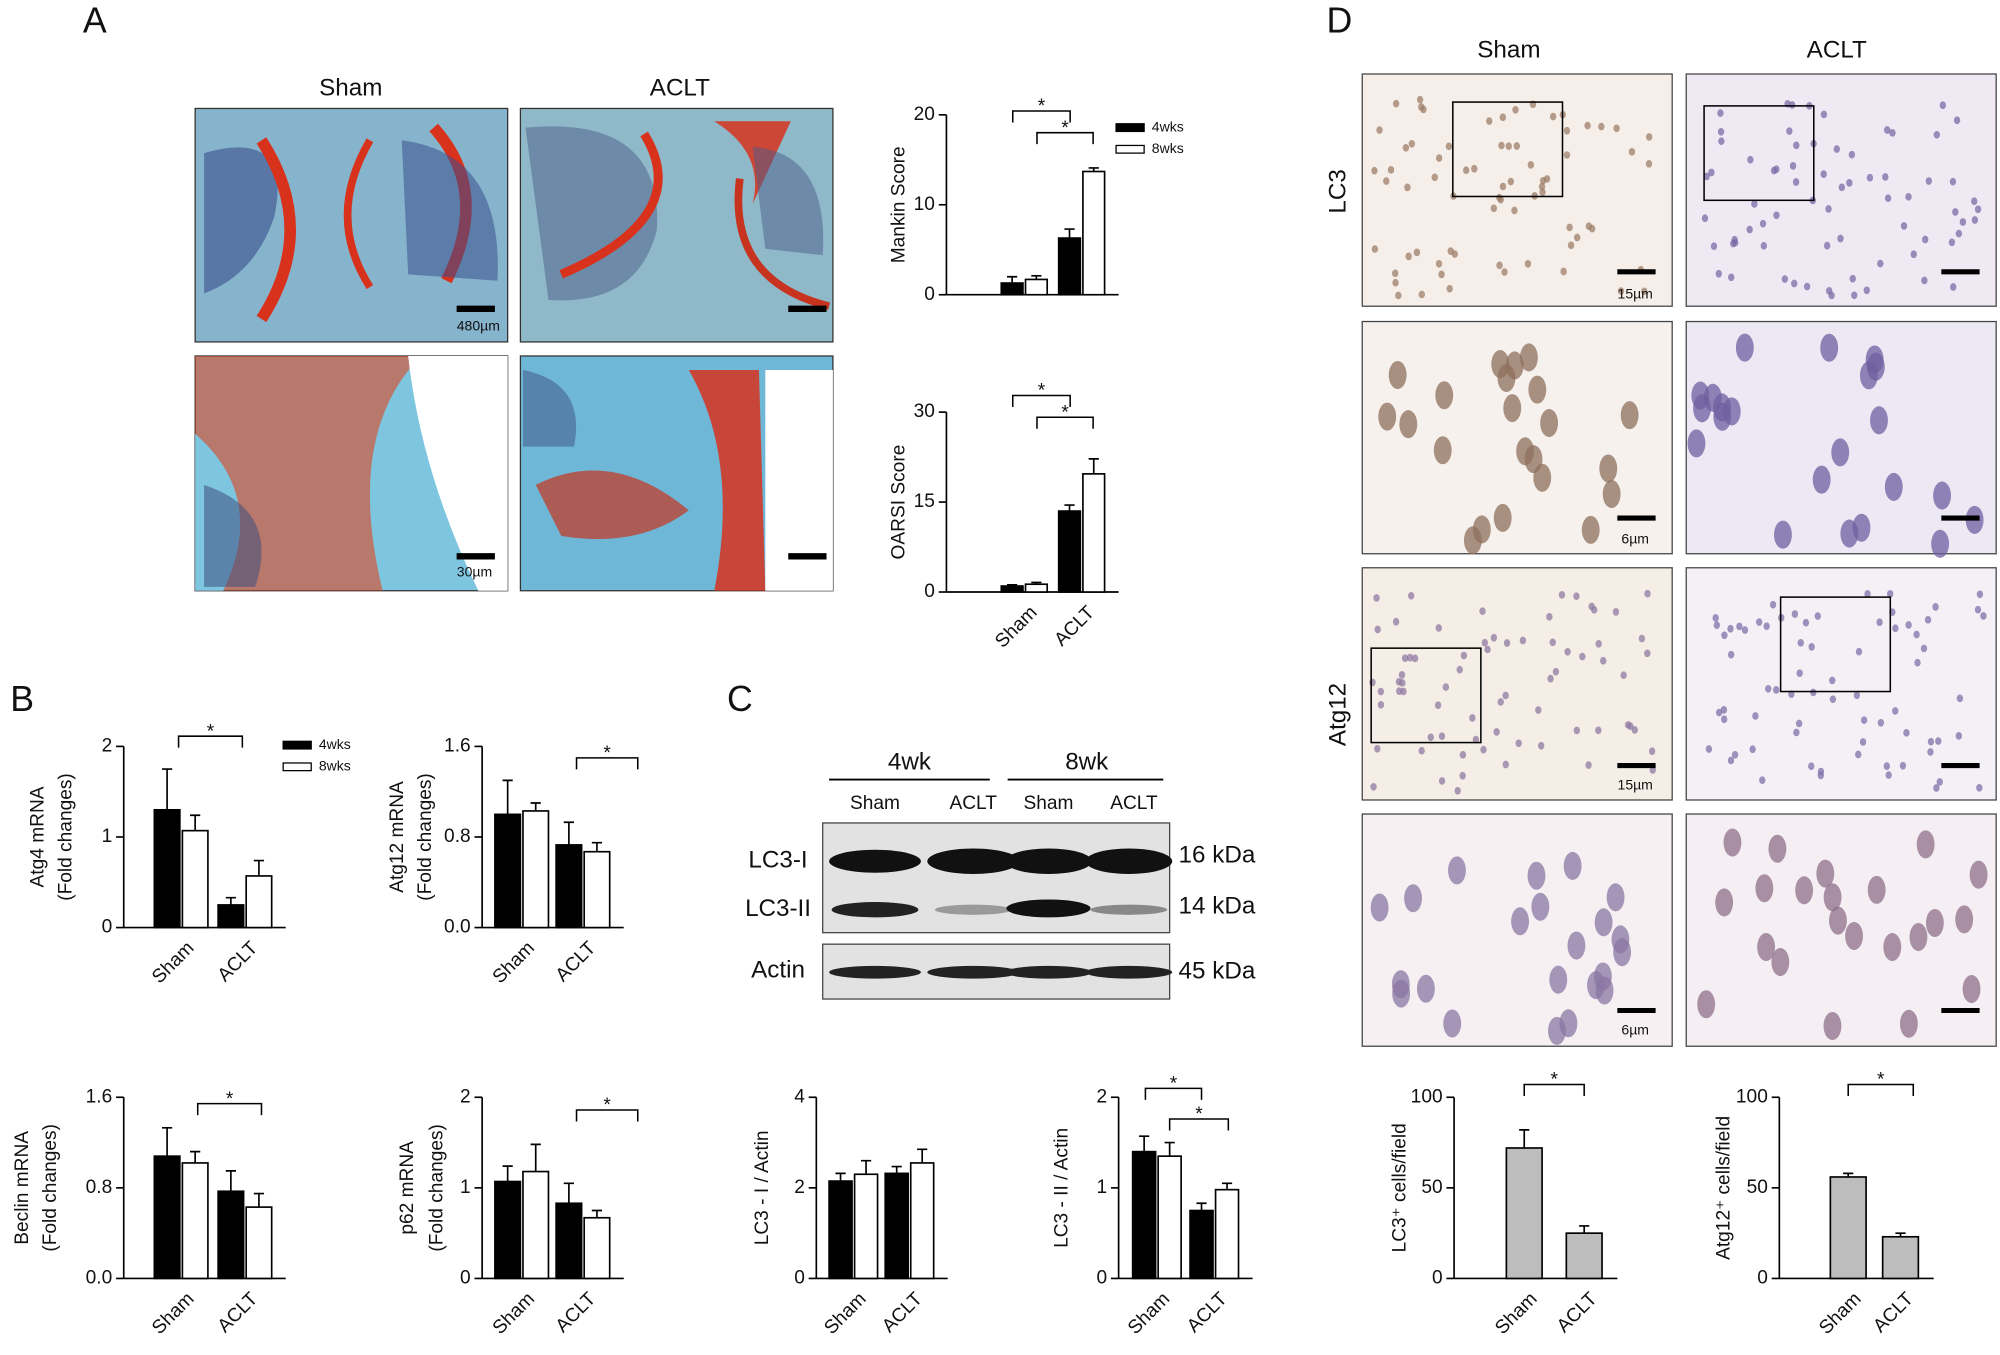  What do you see at coordinates (22, 1188) in the screenshot?
I see `y-axis-label: Beclin mRNA` at bounding box center [22, 1188].